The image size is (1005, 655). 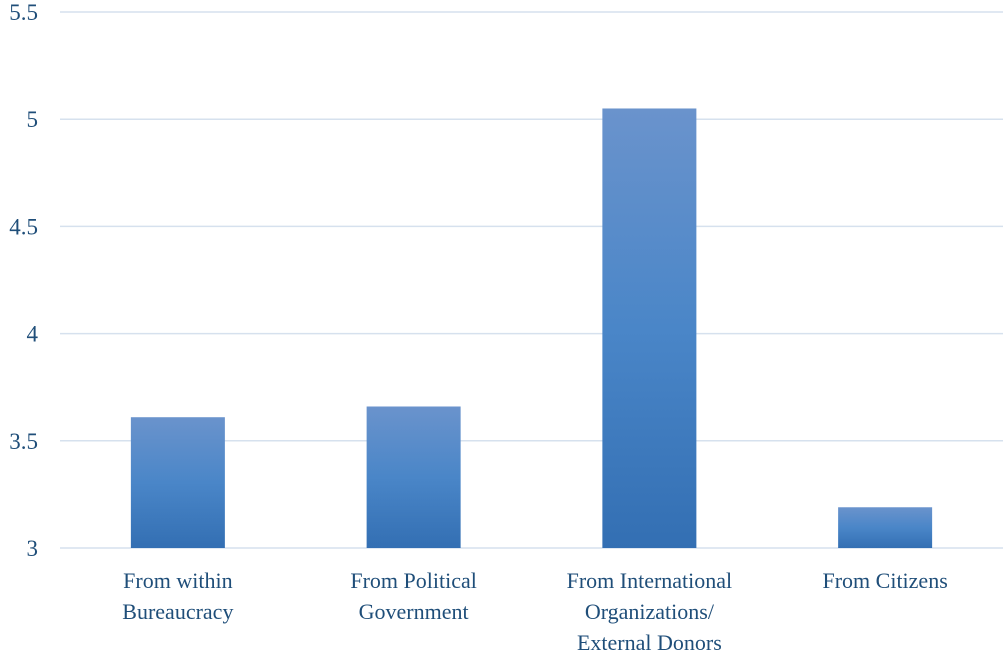 I want to click on x-category-label: From within Bureaucracy, so click(x=177, y=596).